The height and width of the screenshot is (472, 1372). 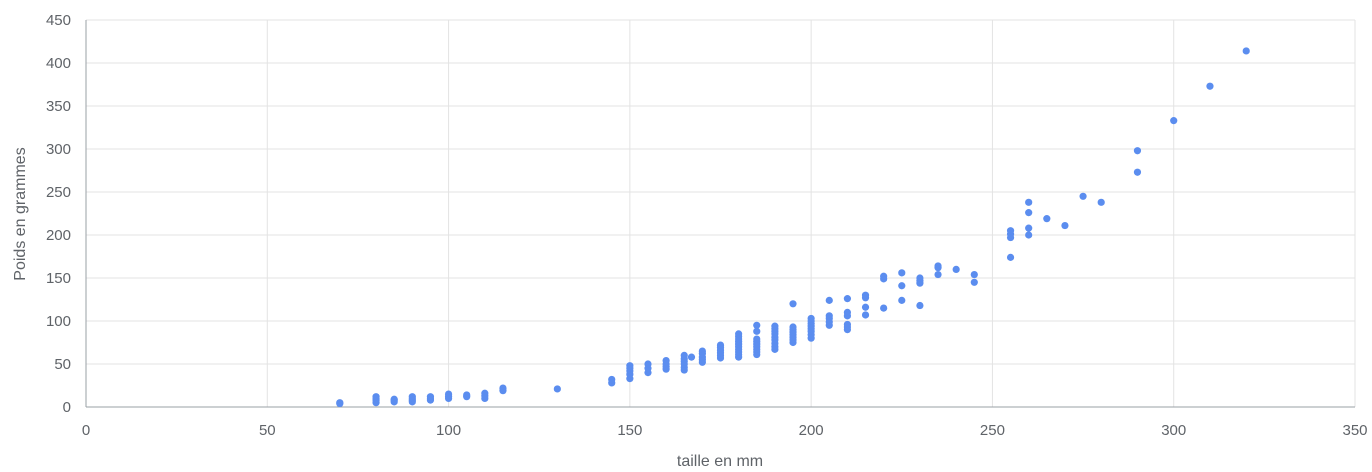 What do you see at coordinates (58, 149) in the screenshot?
I see `y-tick-label: 300` at bounding box center [58, 149].